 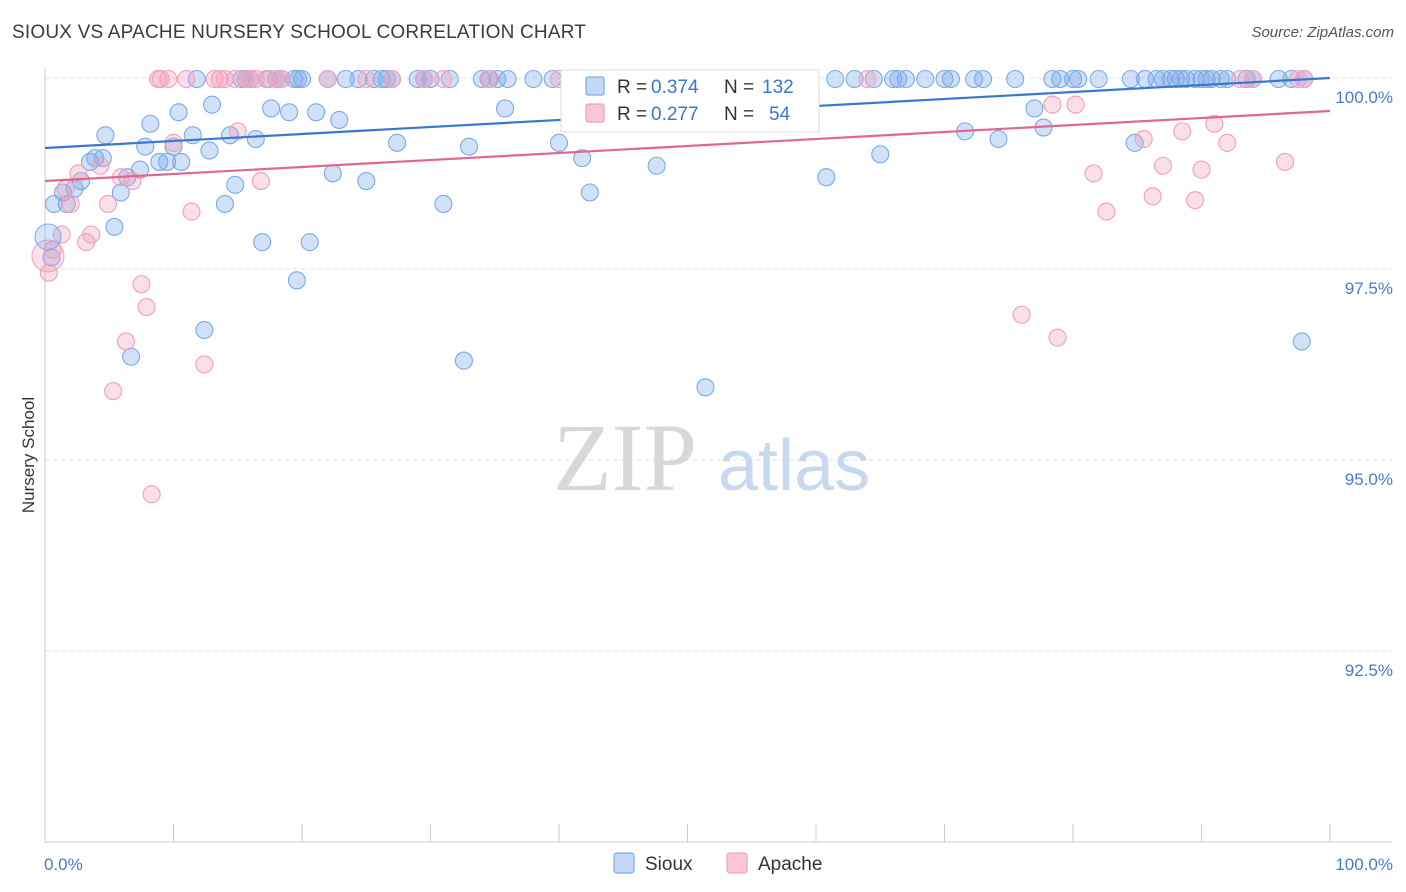 I want to click on legend-swatch-sioux, so click(x=624, y=863).